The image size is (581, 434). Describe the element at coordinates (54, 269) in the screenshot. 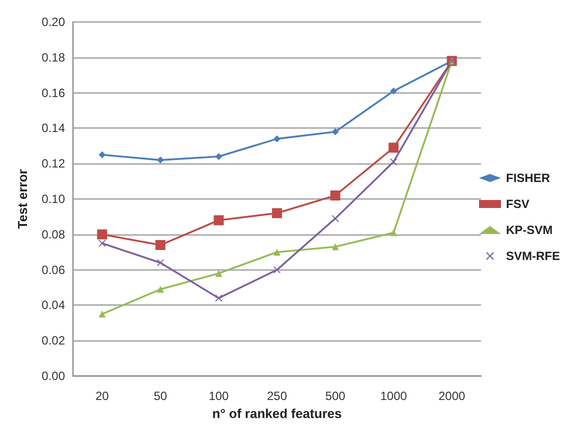

I see `y-tick-label: 0.06` at that location.